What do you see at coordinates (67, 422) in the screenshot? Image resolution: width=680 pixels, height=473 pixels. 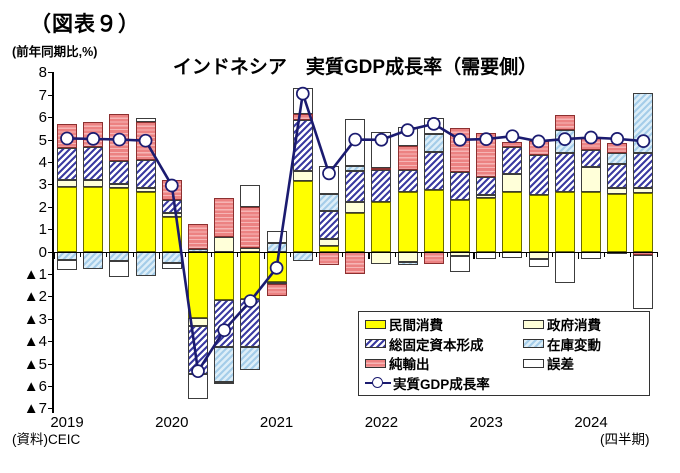 I see `x-axis-year-label: 2019` at bounding box center [67, 422].